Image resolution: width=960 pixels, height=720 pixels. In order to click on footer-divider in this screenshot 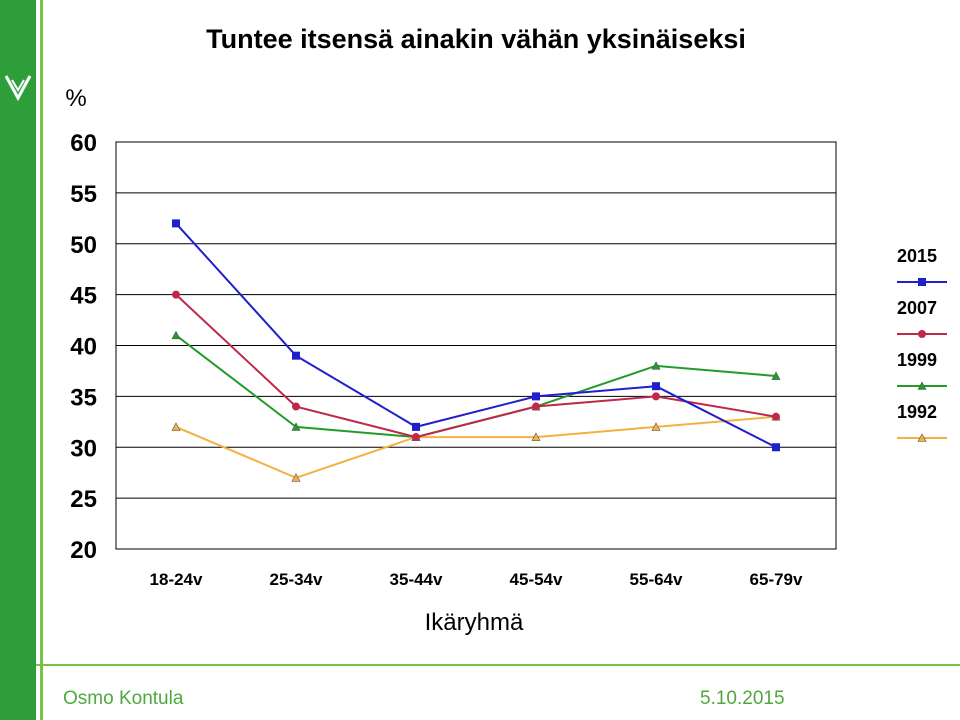, I will do `click(498, 665)`.